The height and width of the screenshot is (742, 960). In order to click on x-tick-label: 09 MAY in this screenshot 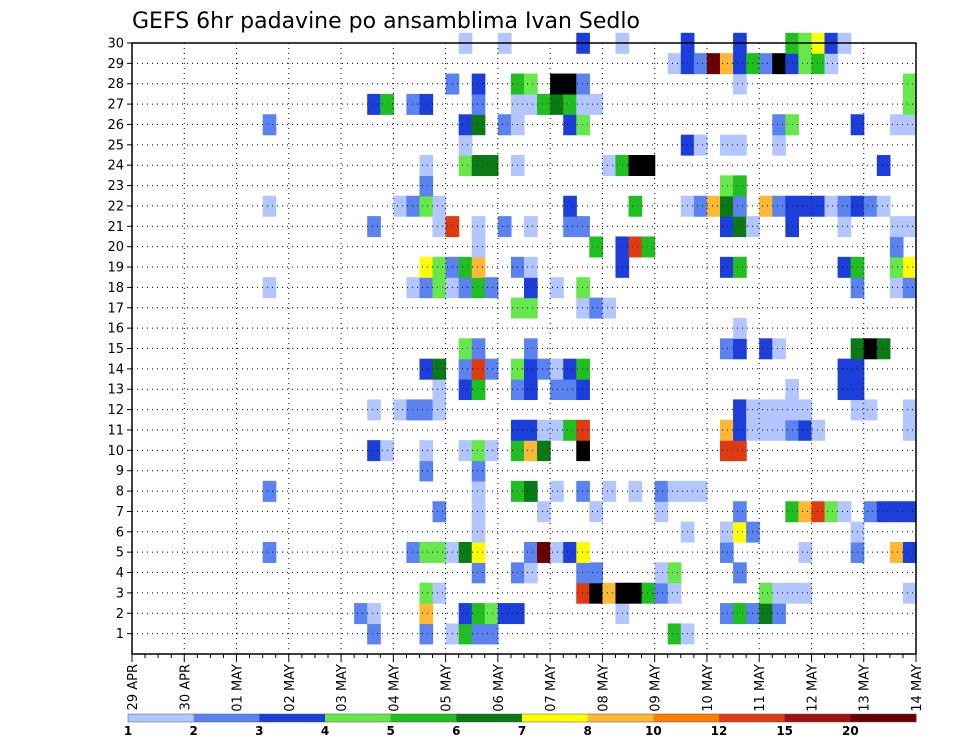, I will do `click(656, 688)`.